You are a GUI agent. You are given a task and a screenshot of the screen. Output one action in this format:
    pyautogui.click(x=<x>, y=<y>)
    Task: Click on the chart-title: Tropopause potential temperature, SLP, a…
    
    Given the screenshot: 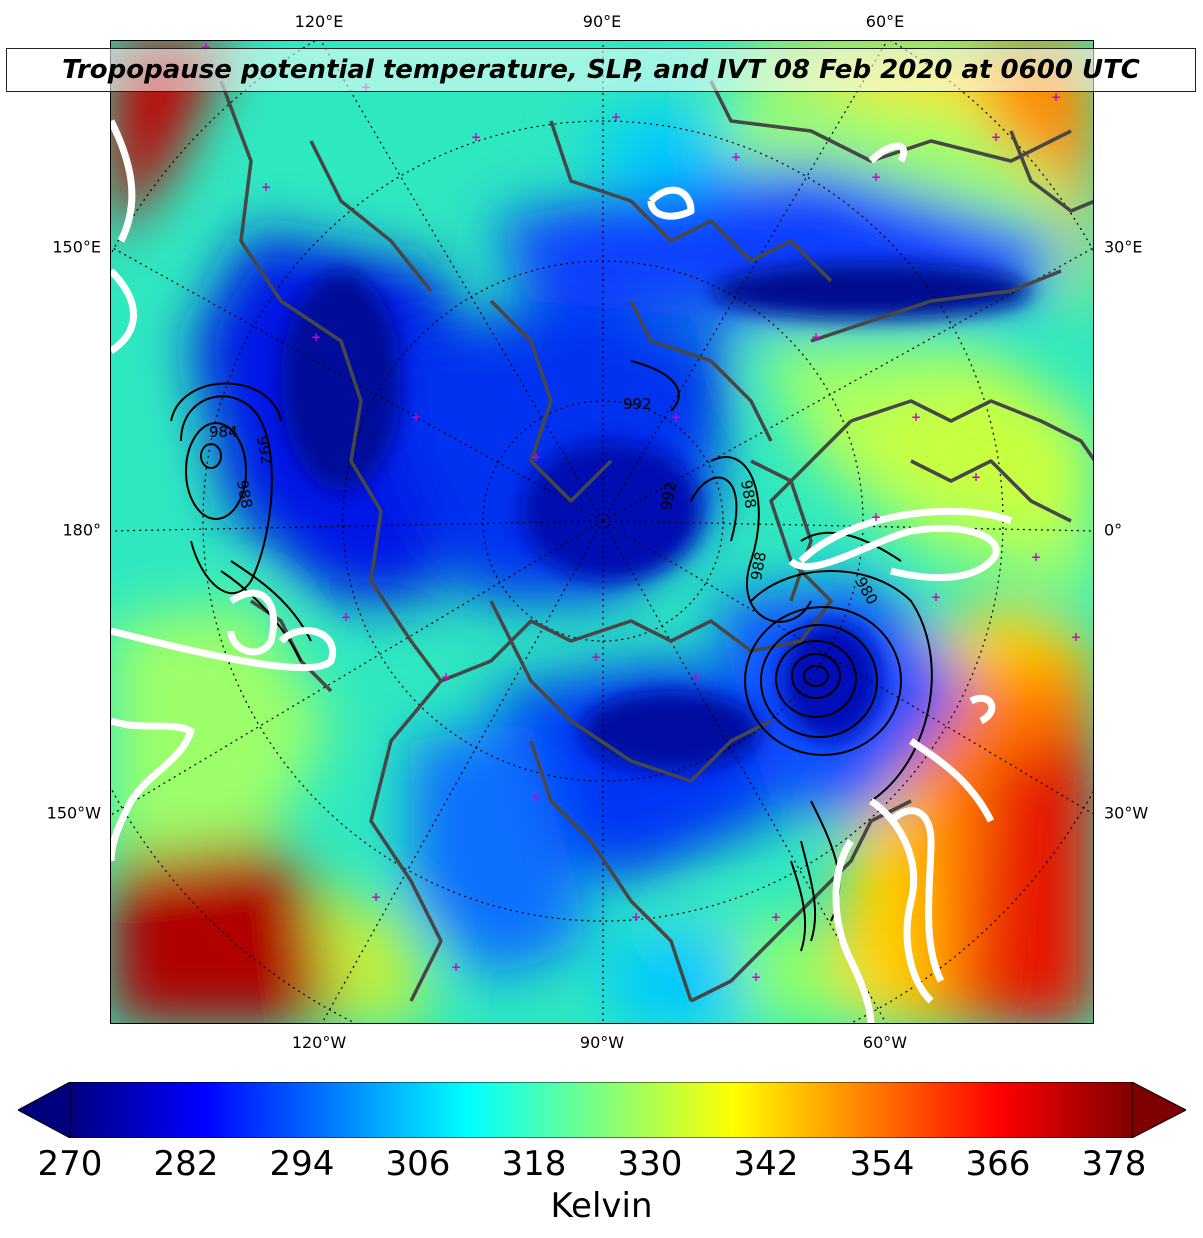 What is the action you would take?
    pyautogui.click(x=601, y=70)
    